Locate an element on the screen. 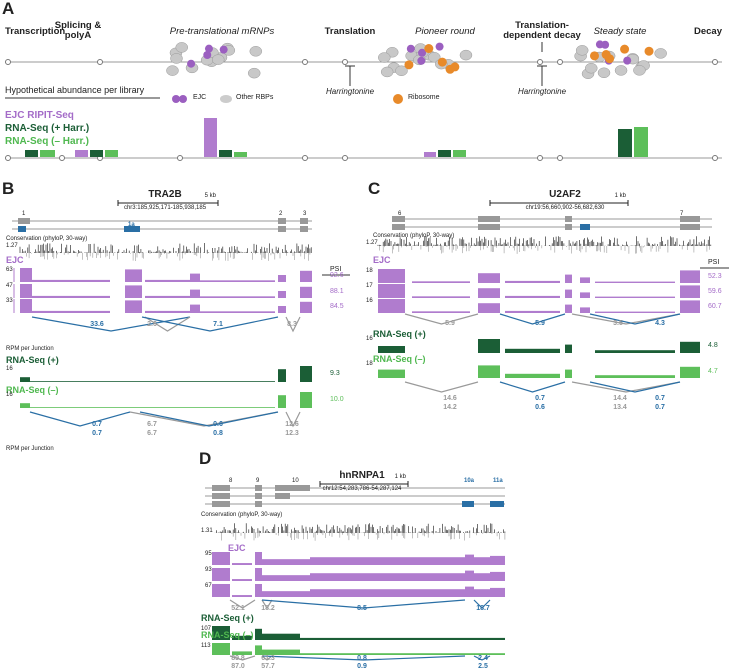  label: 59.6 is located at coordinates (715, 291).